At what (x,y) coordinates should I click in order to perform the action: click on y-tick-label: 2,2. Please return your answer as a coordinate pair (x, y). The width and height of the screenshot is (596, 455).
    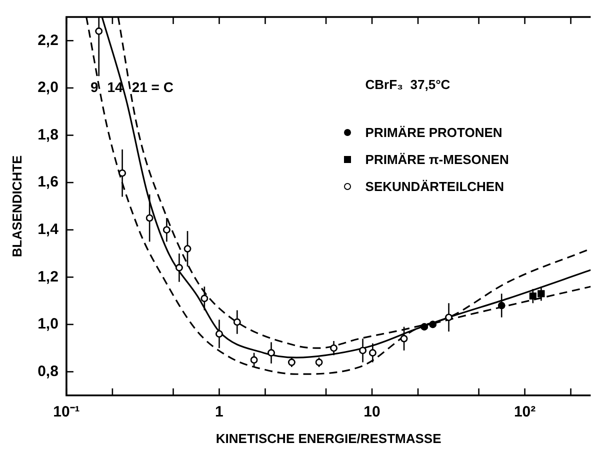
    Looking at the image, I should click on (48, 40).